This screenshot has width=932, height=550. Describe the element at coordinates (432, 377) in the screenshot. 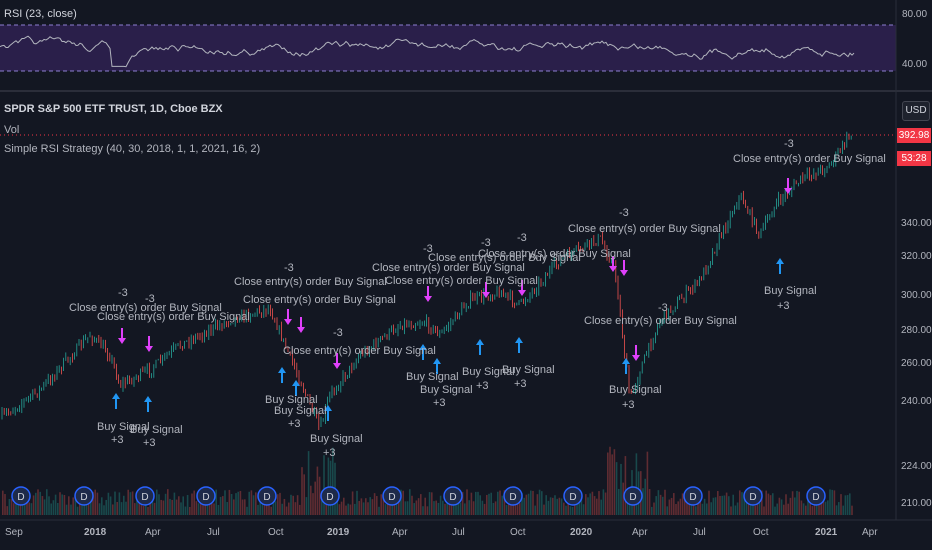

I see `buy-signal-label: Buy Signal` at that location.